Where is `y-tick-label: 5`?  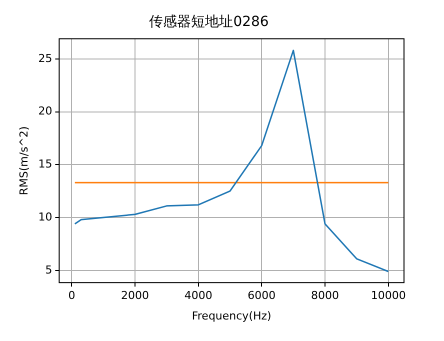 y-tick-label: 5 is located at coordinates (48, 269).